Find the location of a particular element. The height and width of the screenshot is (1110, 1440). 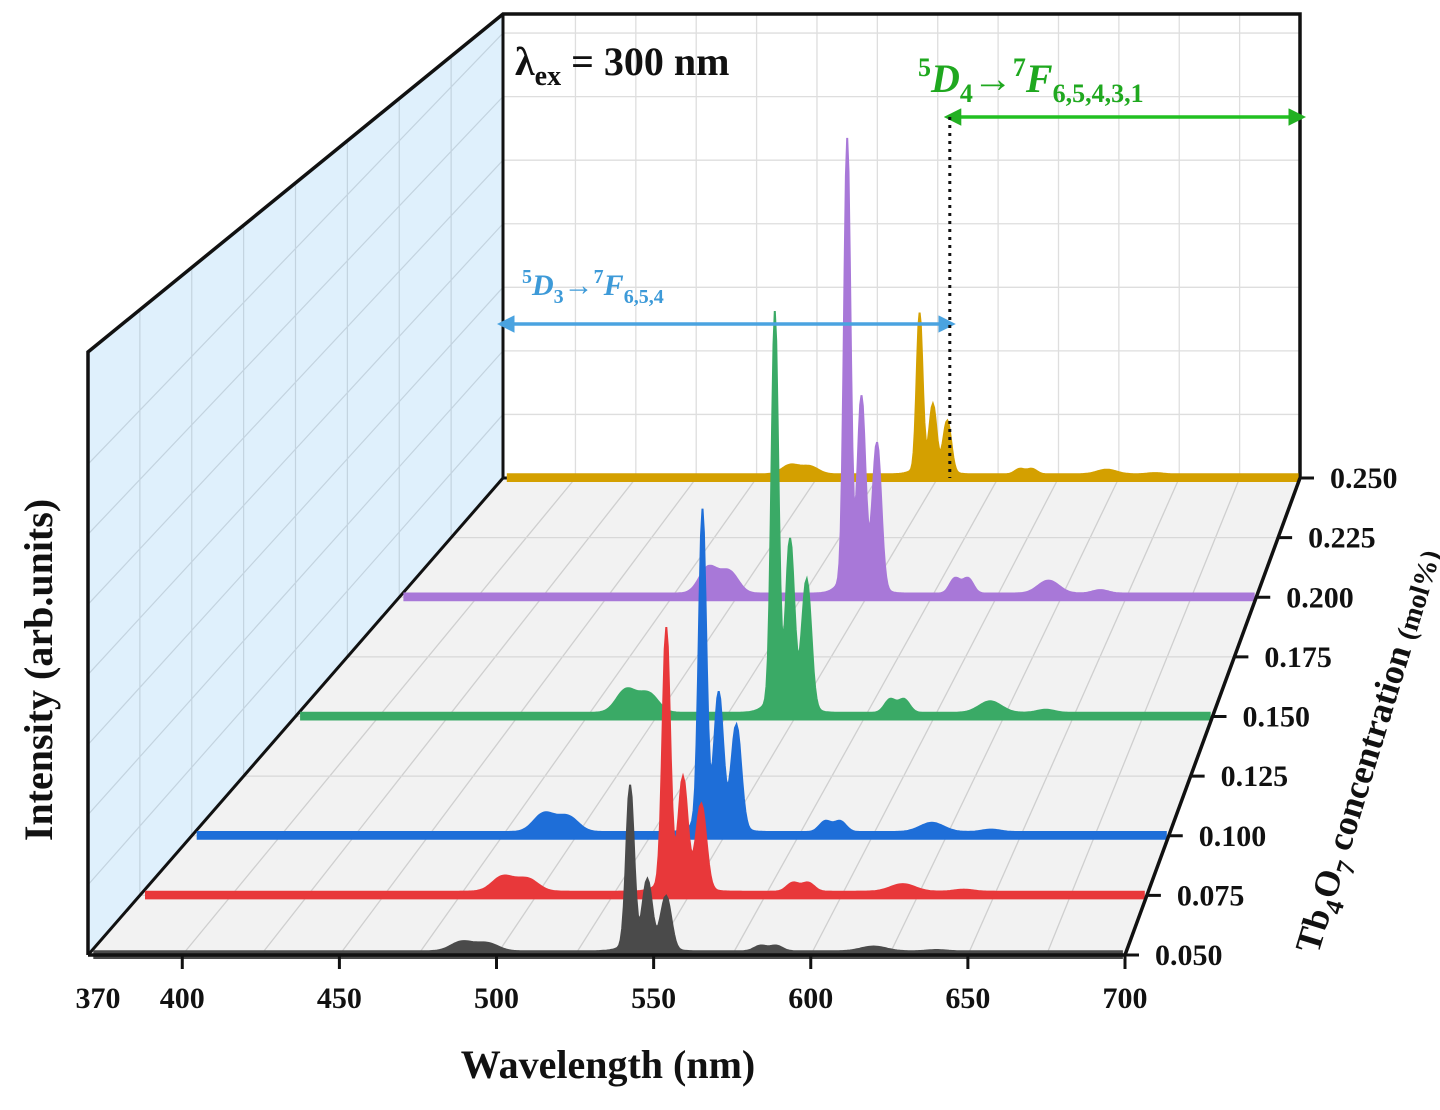

z-tick-label: 0.200 is located at coordinates (1320, 597).